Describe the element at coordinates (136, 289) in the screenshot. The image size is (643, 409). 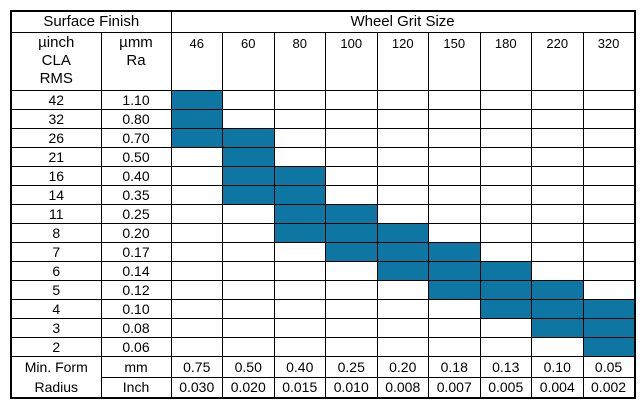
I see `umm-value-cell: 0.12` at that location.